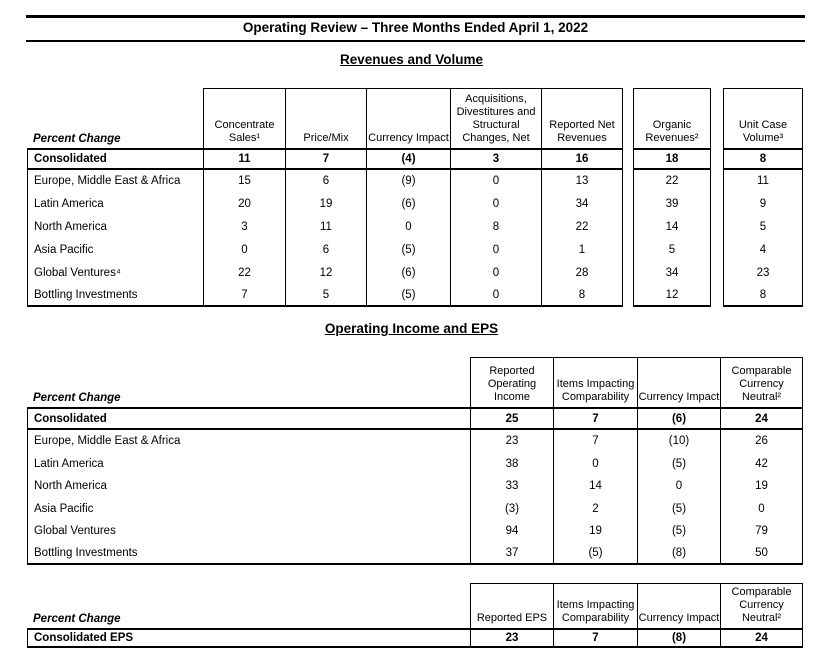  What do you see at coordinates (115, 227) in the screenshot?
I see `row-label: North America` at bounding box center [115, 227].